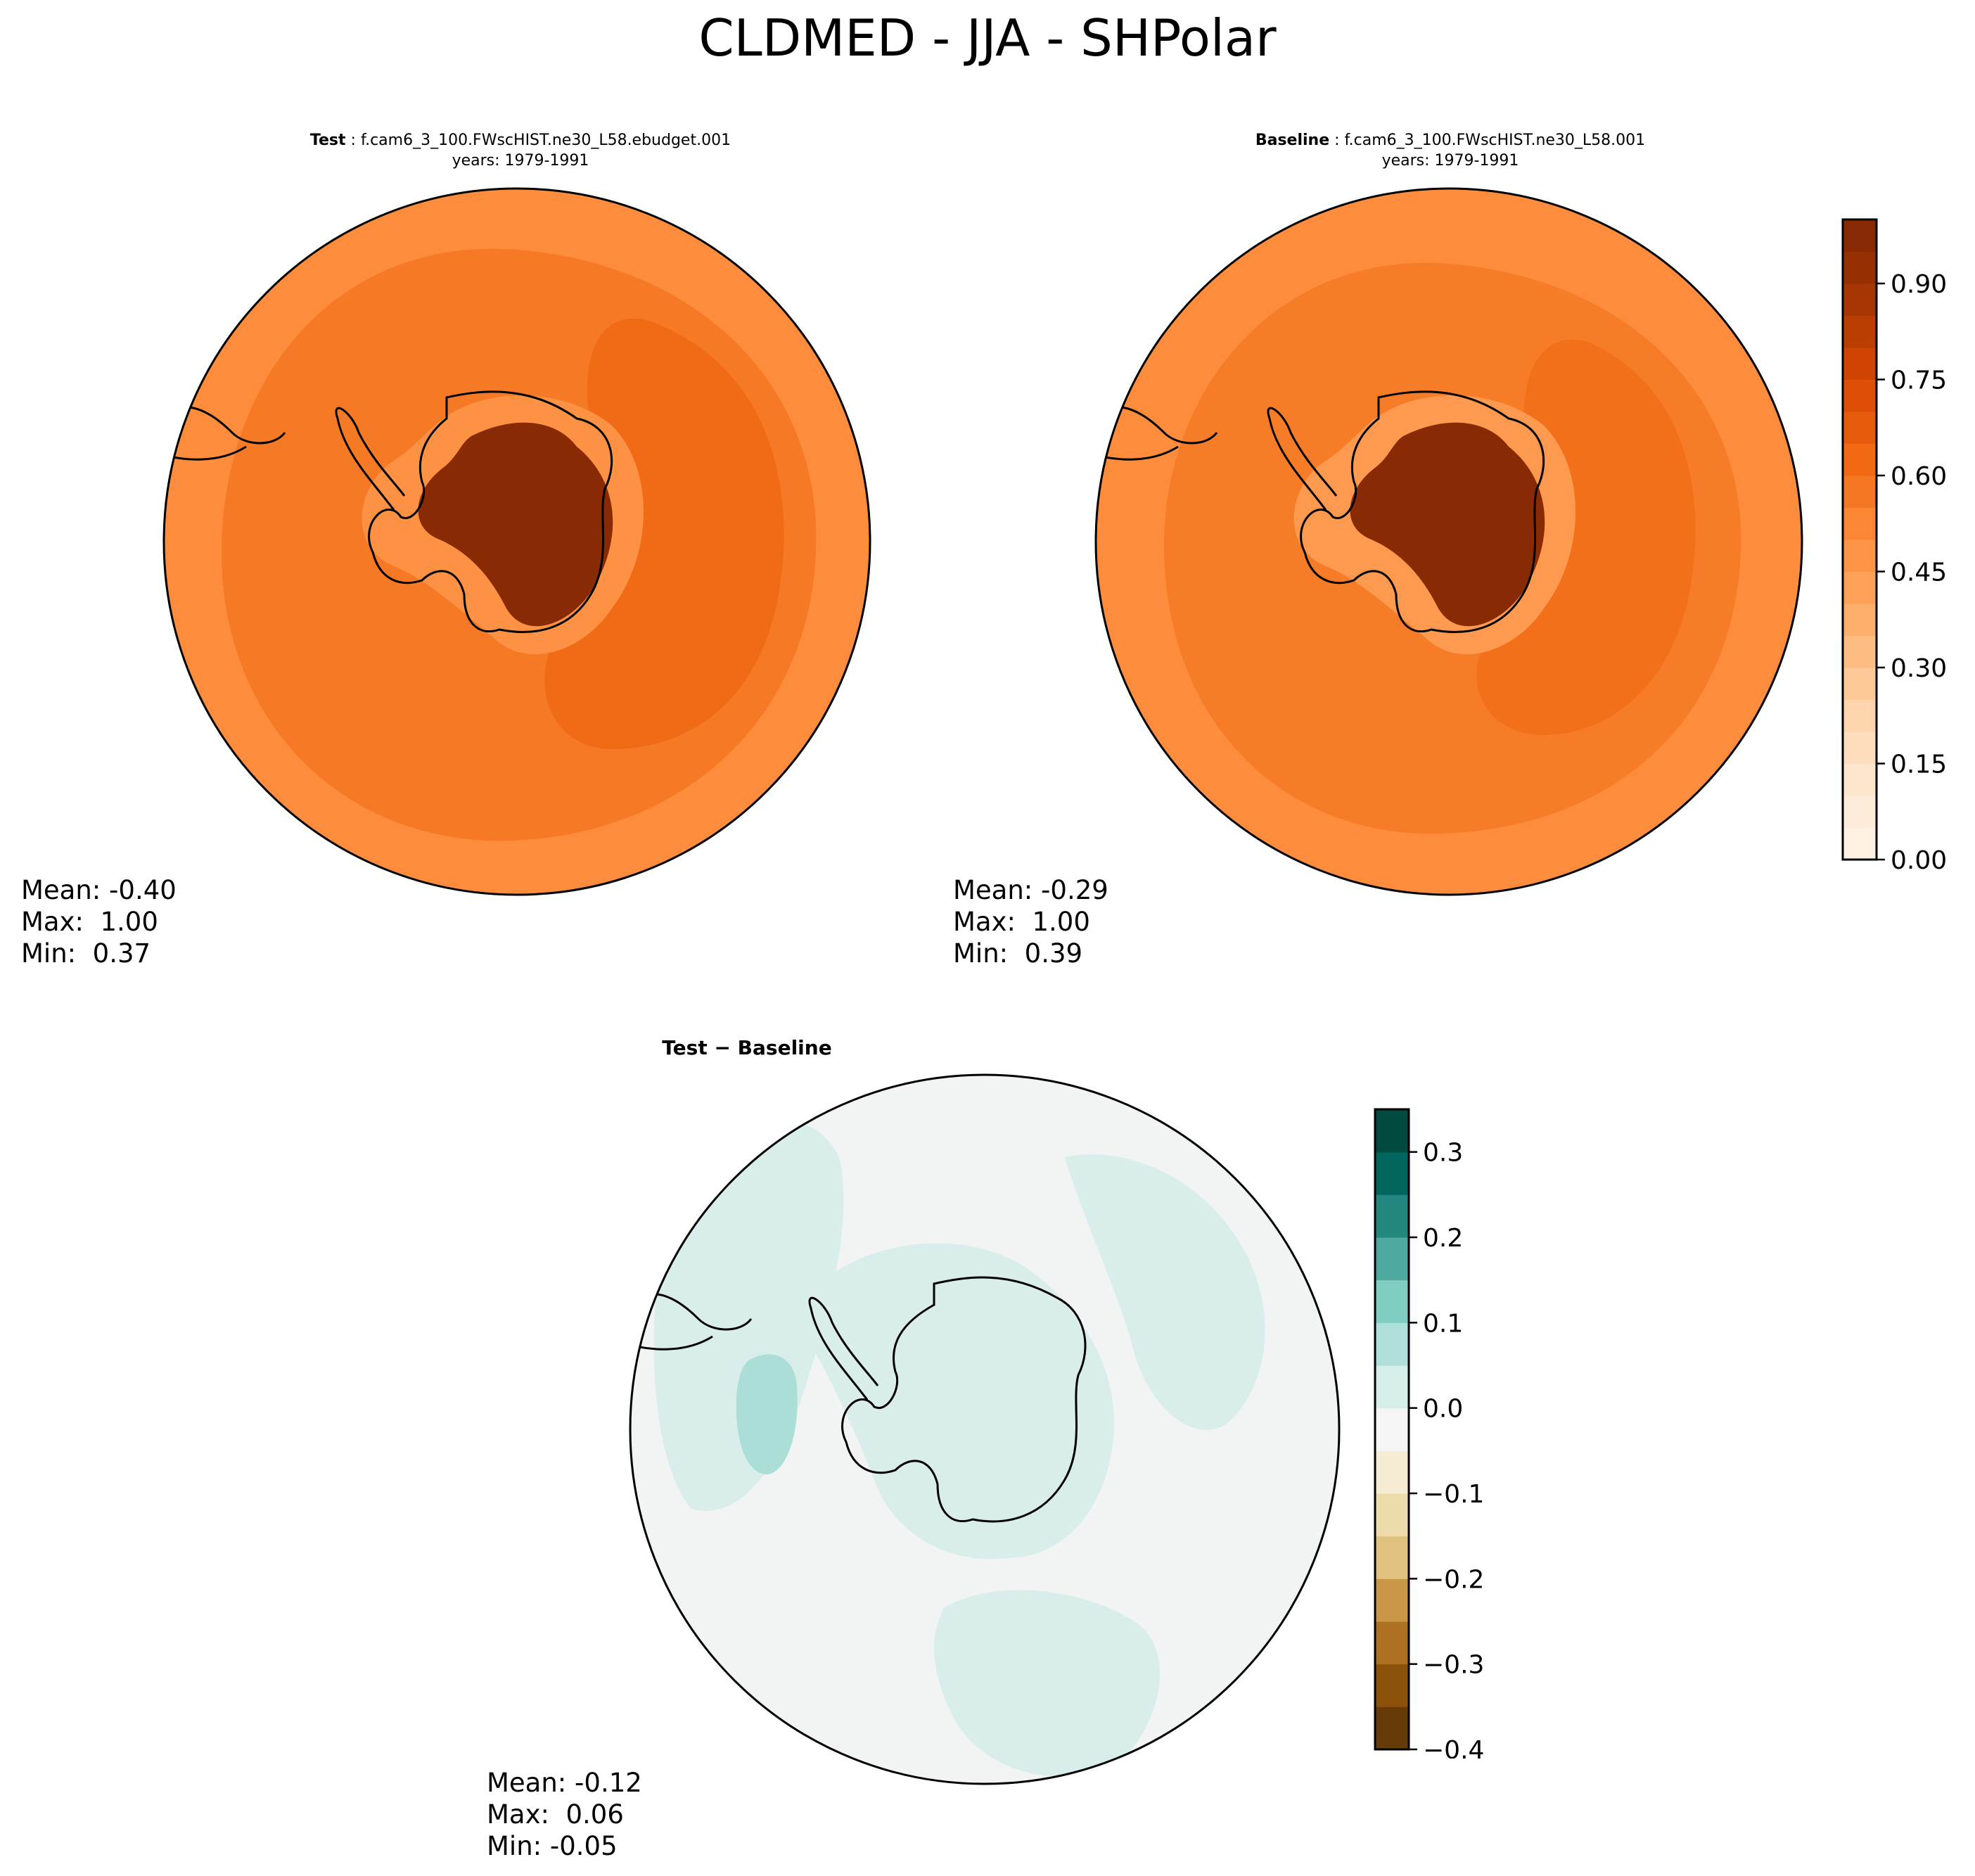 The width and height of the screenshot is (1975, 1876). What do you see at coordinates (1453, 1494) in the screenshot?
I see `diff-colorbar-tick-label: −0.1` at bounding box center [1453, 1494].